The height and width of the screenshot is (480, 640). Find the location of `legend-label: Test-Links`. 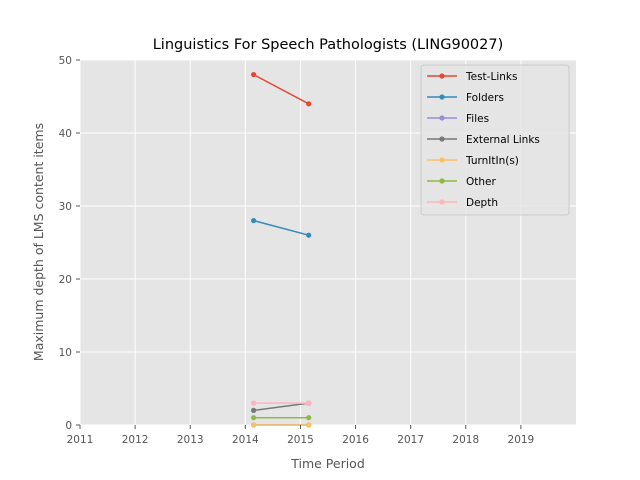

legend-label: Test-Links is located at coordinates (491, 77).